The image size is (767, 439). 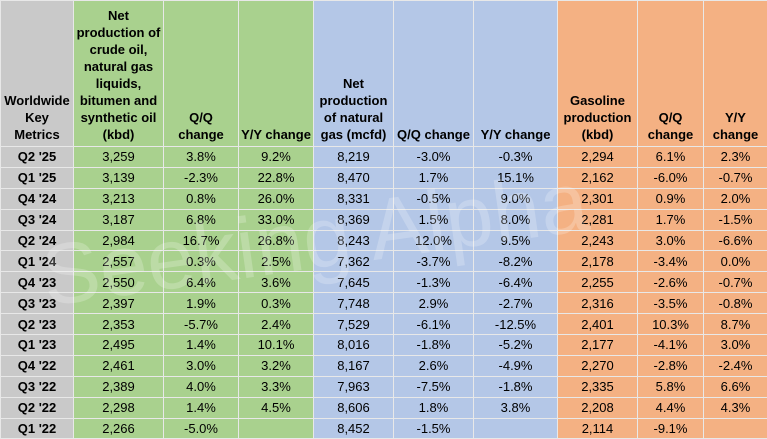 What do you see at coordinates (119, 219) in the screenshot?
I see `cell: 3,187` at bounding box center [119, 219].